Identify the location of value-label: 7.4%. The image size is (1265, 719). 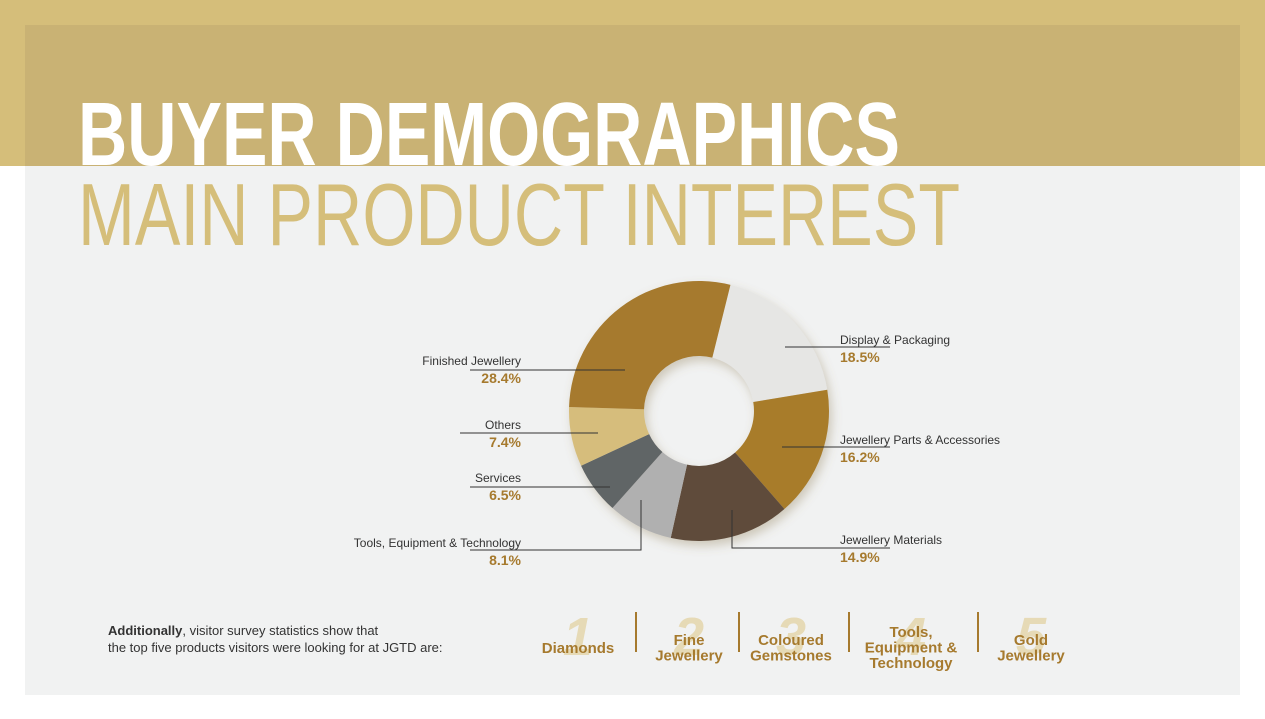
(505, 442).